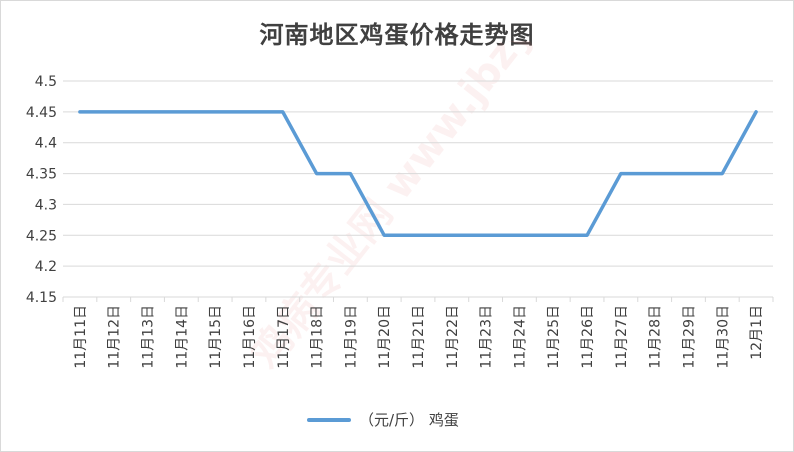 Image resolution: width=794 pixels, height=452 pixels. What do you see at coordinates (385, 337) in the screenshot?
I see `x-tick-label: 11月20日` at bounding box center [385, 337].